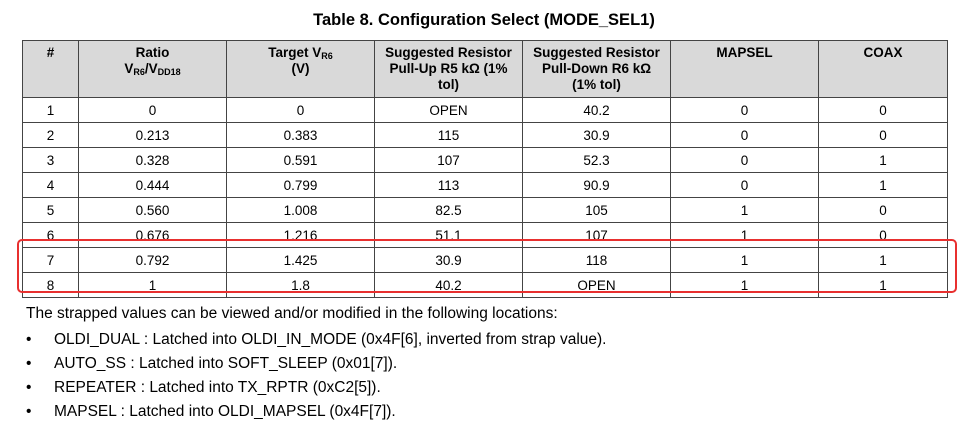  Describe the element at coordinates (300, 260) in the screenshot. I see `cell-target: 1.425` at that location.